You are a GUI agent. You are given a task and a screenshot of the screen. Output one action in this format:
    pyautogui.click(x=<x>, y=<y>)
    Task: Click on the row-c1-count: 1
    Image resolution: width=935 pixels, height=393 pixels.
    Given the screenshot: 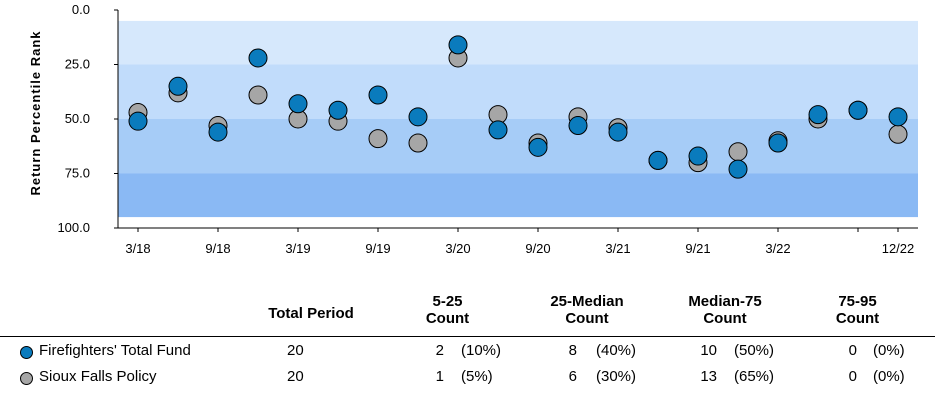 What is the action you would take?
    pyautogui.click(x=439, y=376)
    